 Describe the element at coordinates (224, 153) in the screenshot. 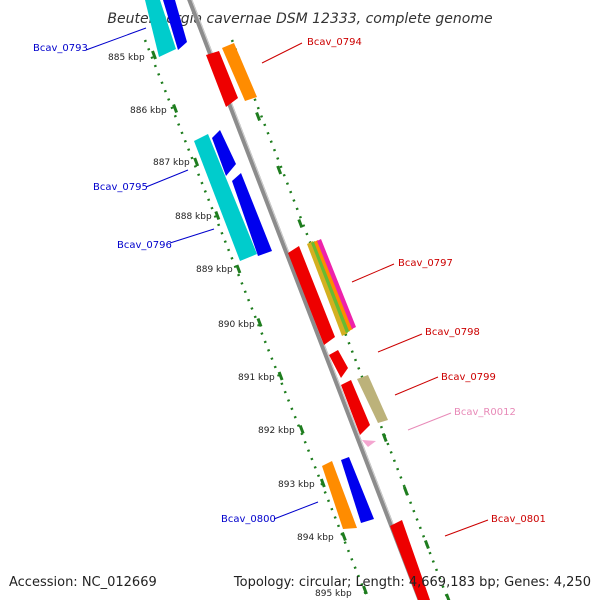

I see `gene-bcav-0795-arrow` at that location.